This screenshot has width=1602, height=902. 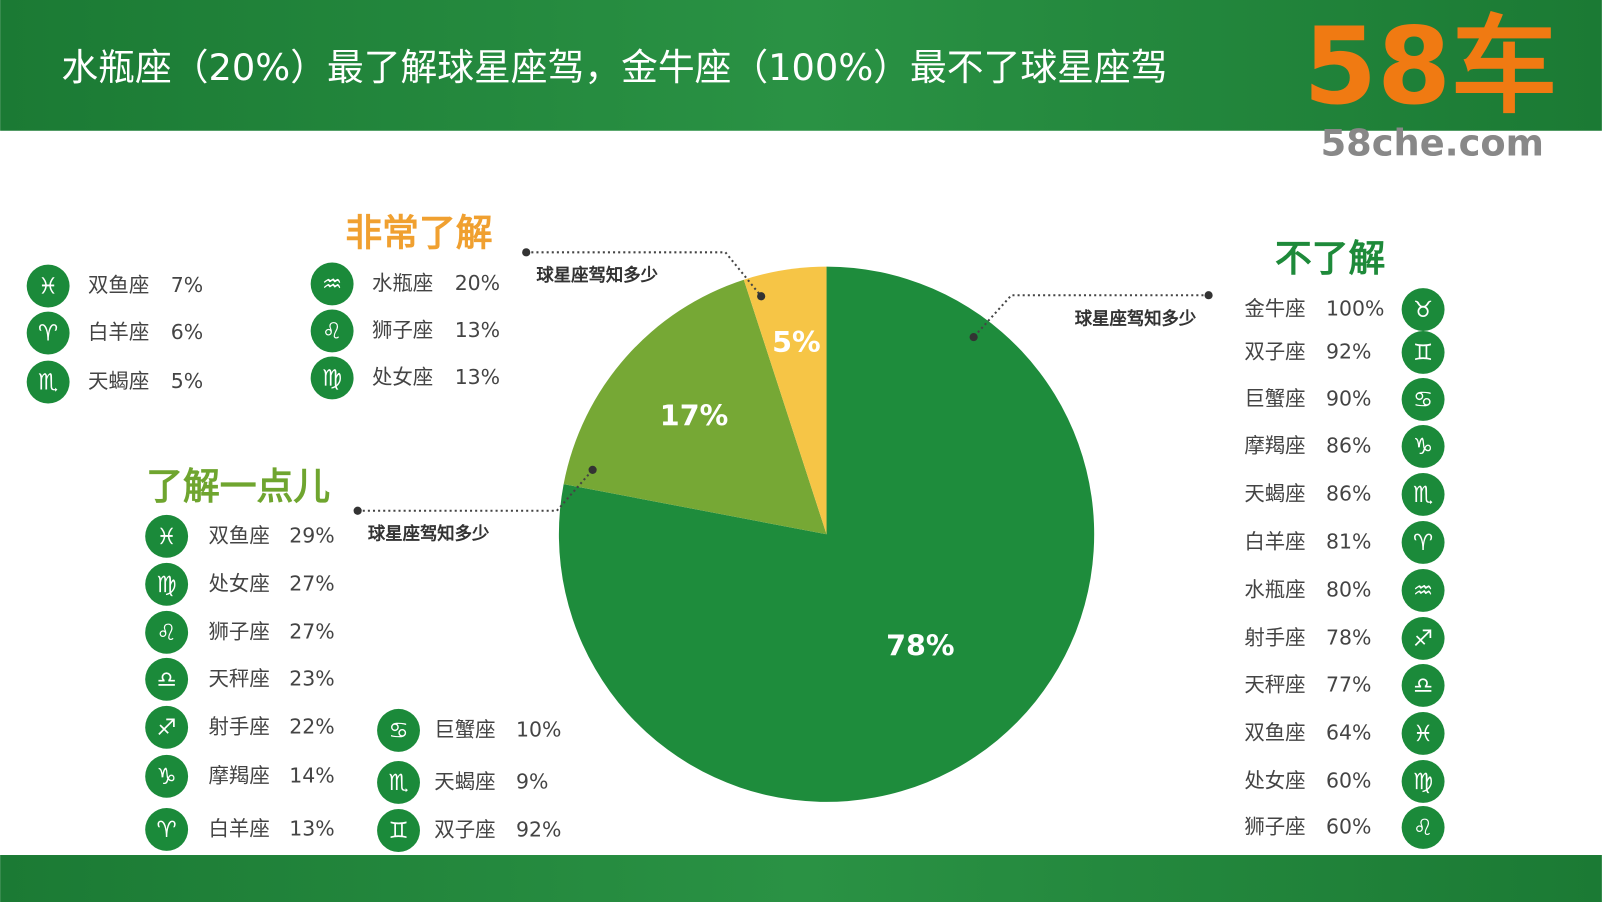 I want to click on sign-glyph: ♋, so click(x=1423, y=400).